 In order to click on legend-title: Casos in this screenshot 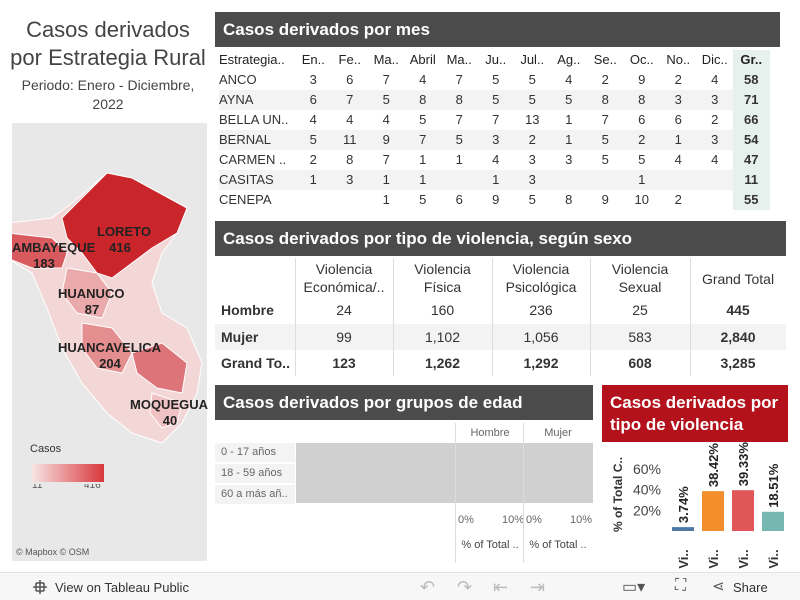, I will do `click(46, 449)`.